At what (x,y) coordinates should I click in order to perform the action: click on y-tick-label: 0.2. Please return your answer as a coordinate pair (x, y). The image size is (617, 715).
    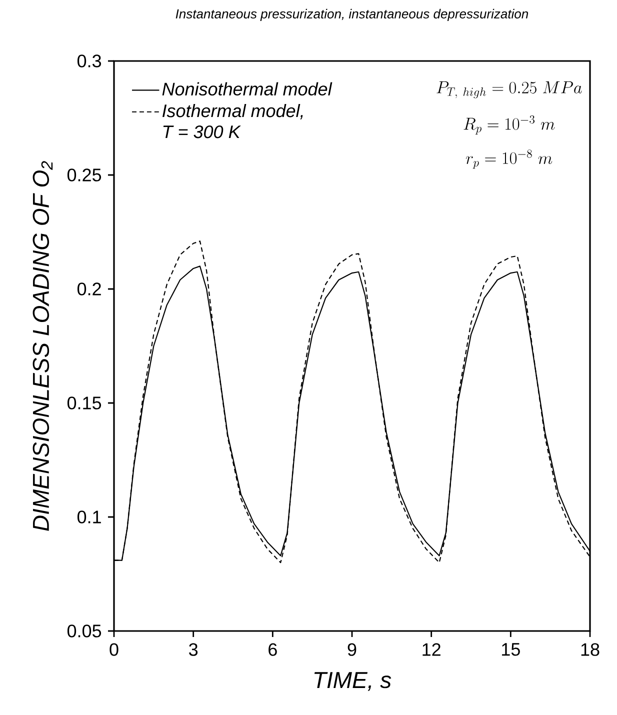
    Looking at the image, I should click on (89, 289).